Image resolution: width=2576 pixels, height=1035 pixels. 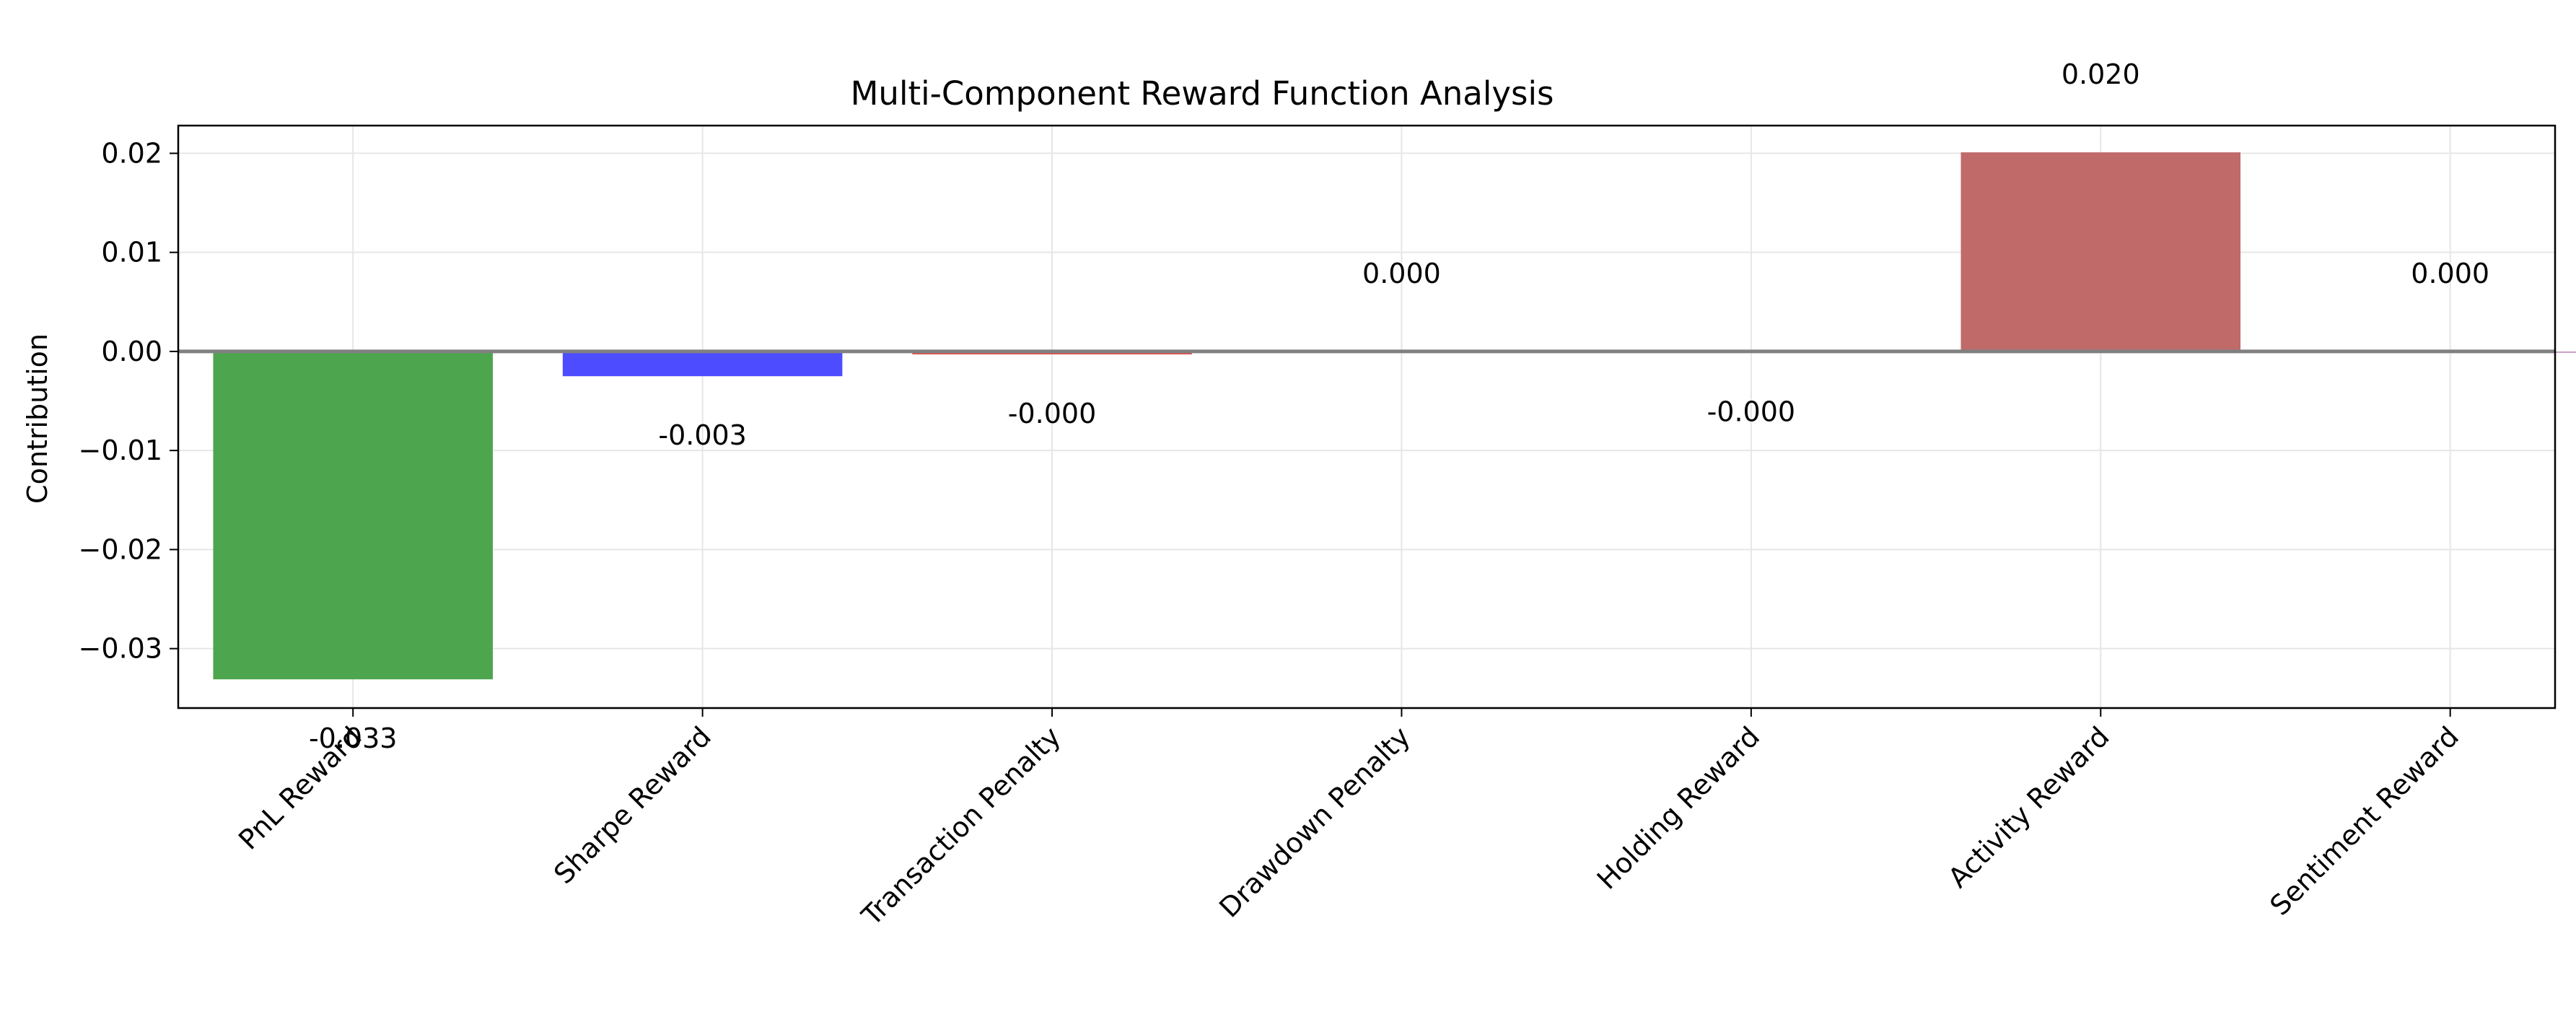 What do you see at coordinates (2101, 251) in the screenshot?
I see `bar-activity-reward` at bounding box center [2101, 251].